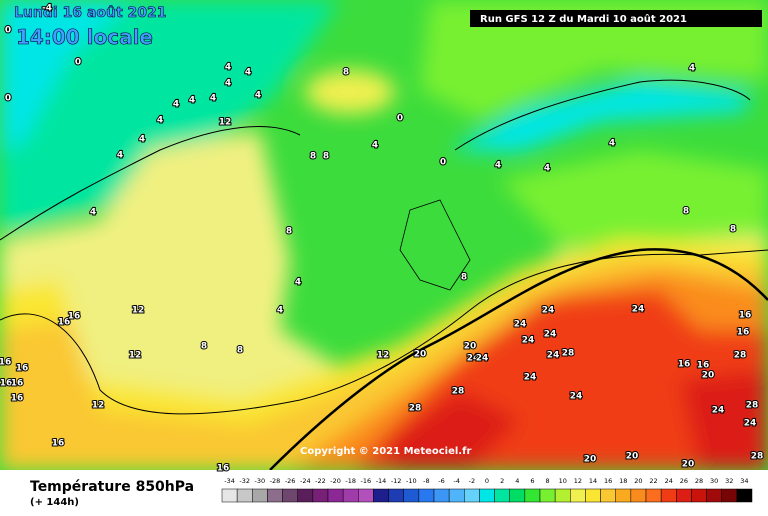 This screenshot has width=768, height=516. What do you see at coordinates (441, 481) in the screenshot?
I see `legend-tick-label: -6` at bounding box center [441, 481].